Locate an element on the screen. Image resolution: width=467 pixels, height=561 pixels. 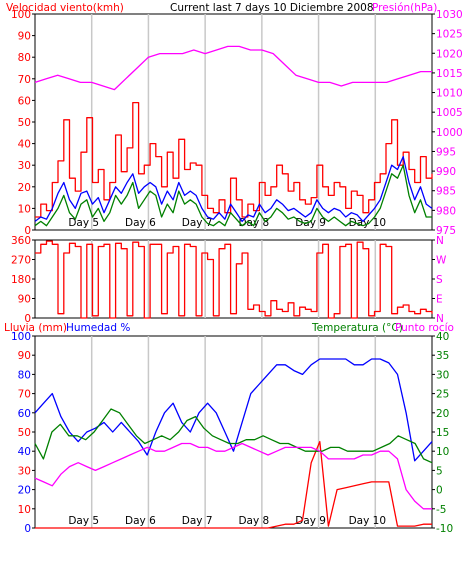
chart3-series-dewpoint is located at coordinates (233, 476).